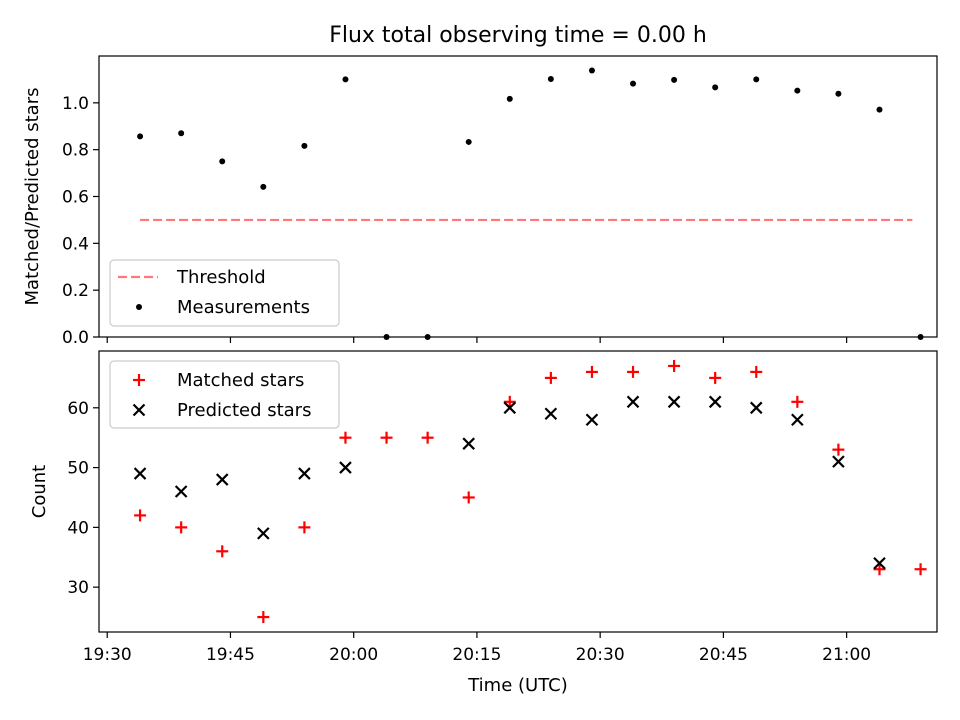  What do you see at coordinates (75, 244) in the screenshot?
I see `top-y-tick-label: 0.4` at bounding box center [75, 244].